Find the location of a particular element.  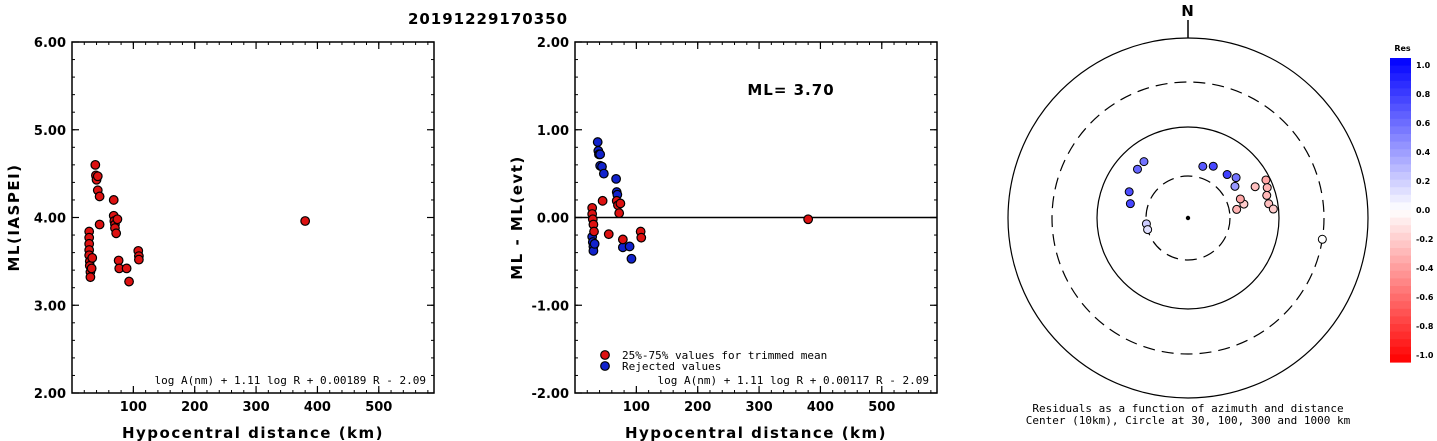

legend-marker-trimmed is located at coordinates (605, 355).